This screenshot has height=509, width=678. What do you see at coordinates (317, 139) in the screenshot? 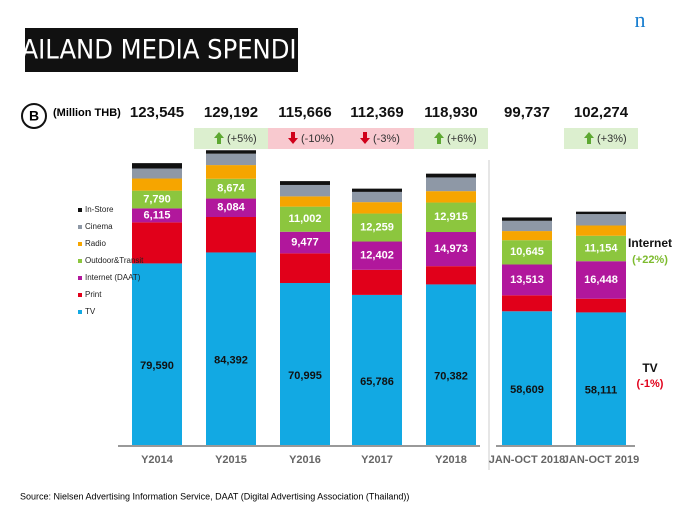
I see `change-label: (-10%)` at bounding box center [317, 139].